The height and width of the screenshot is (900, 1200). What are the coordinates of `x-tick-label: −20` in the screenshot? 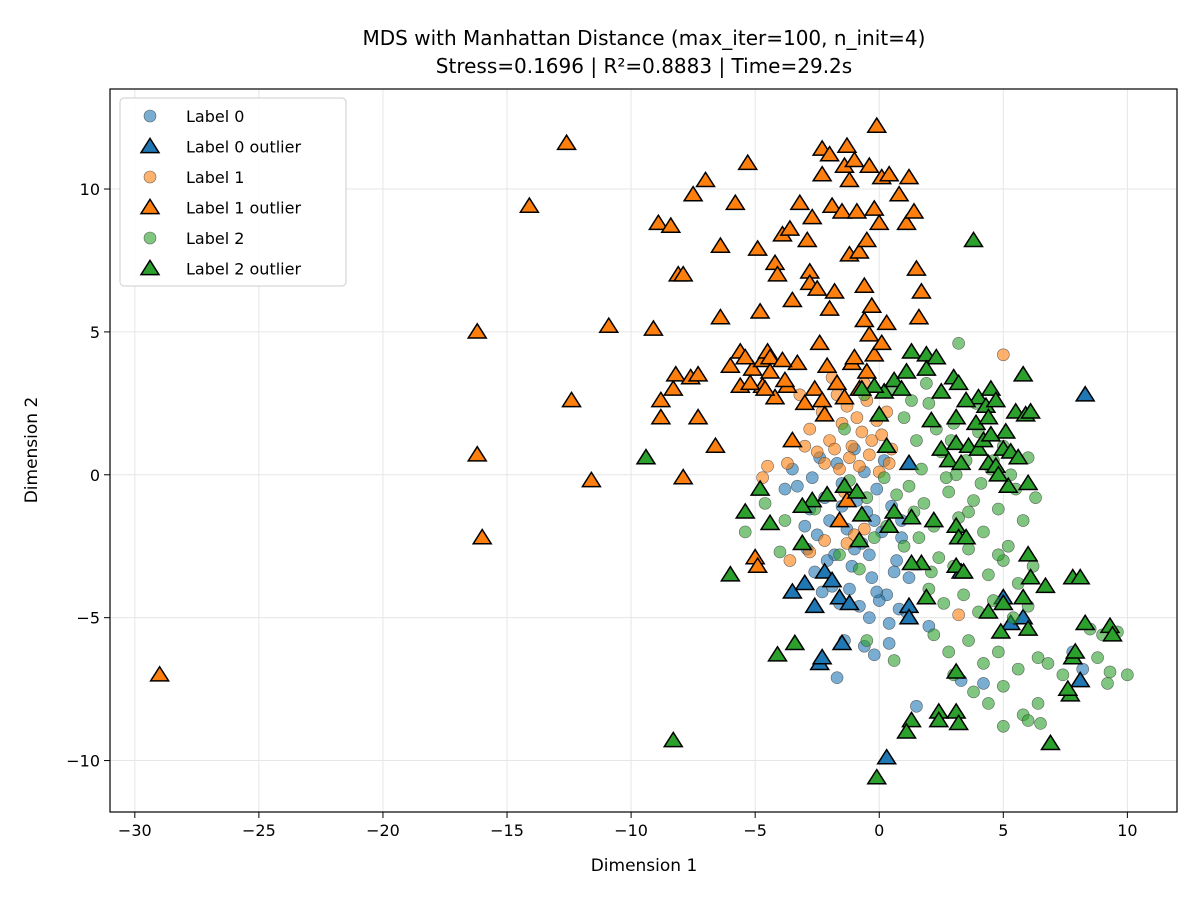 It's located at (383, 830).